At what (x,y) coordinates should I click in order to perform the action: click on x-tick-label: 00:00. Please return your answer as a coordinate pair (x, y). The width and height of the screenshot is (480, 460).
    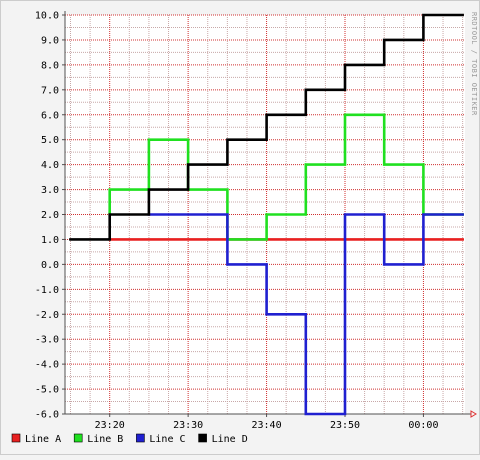
    Looking at the image, I should click on (423, 425).